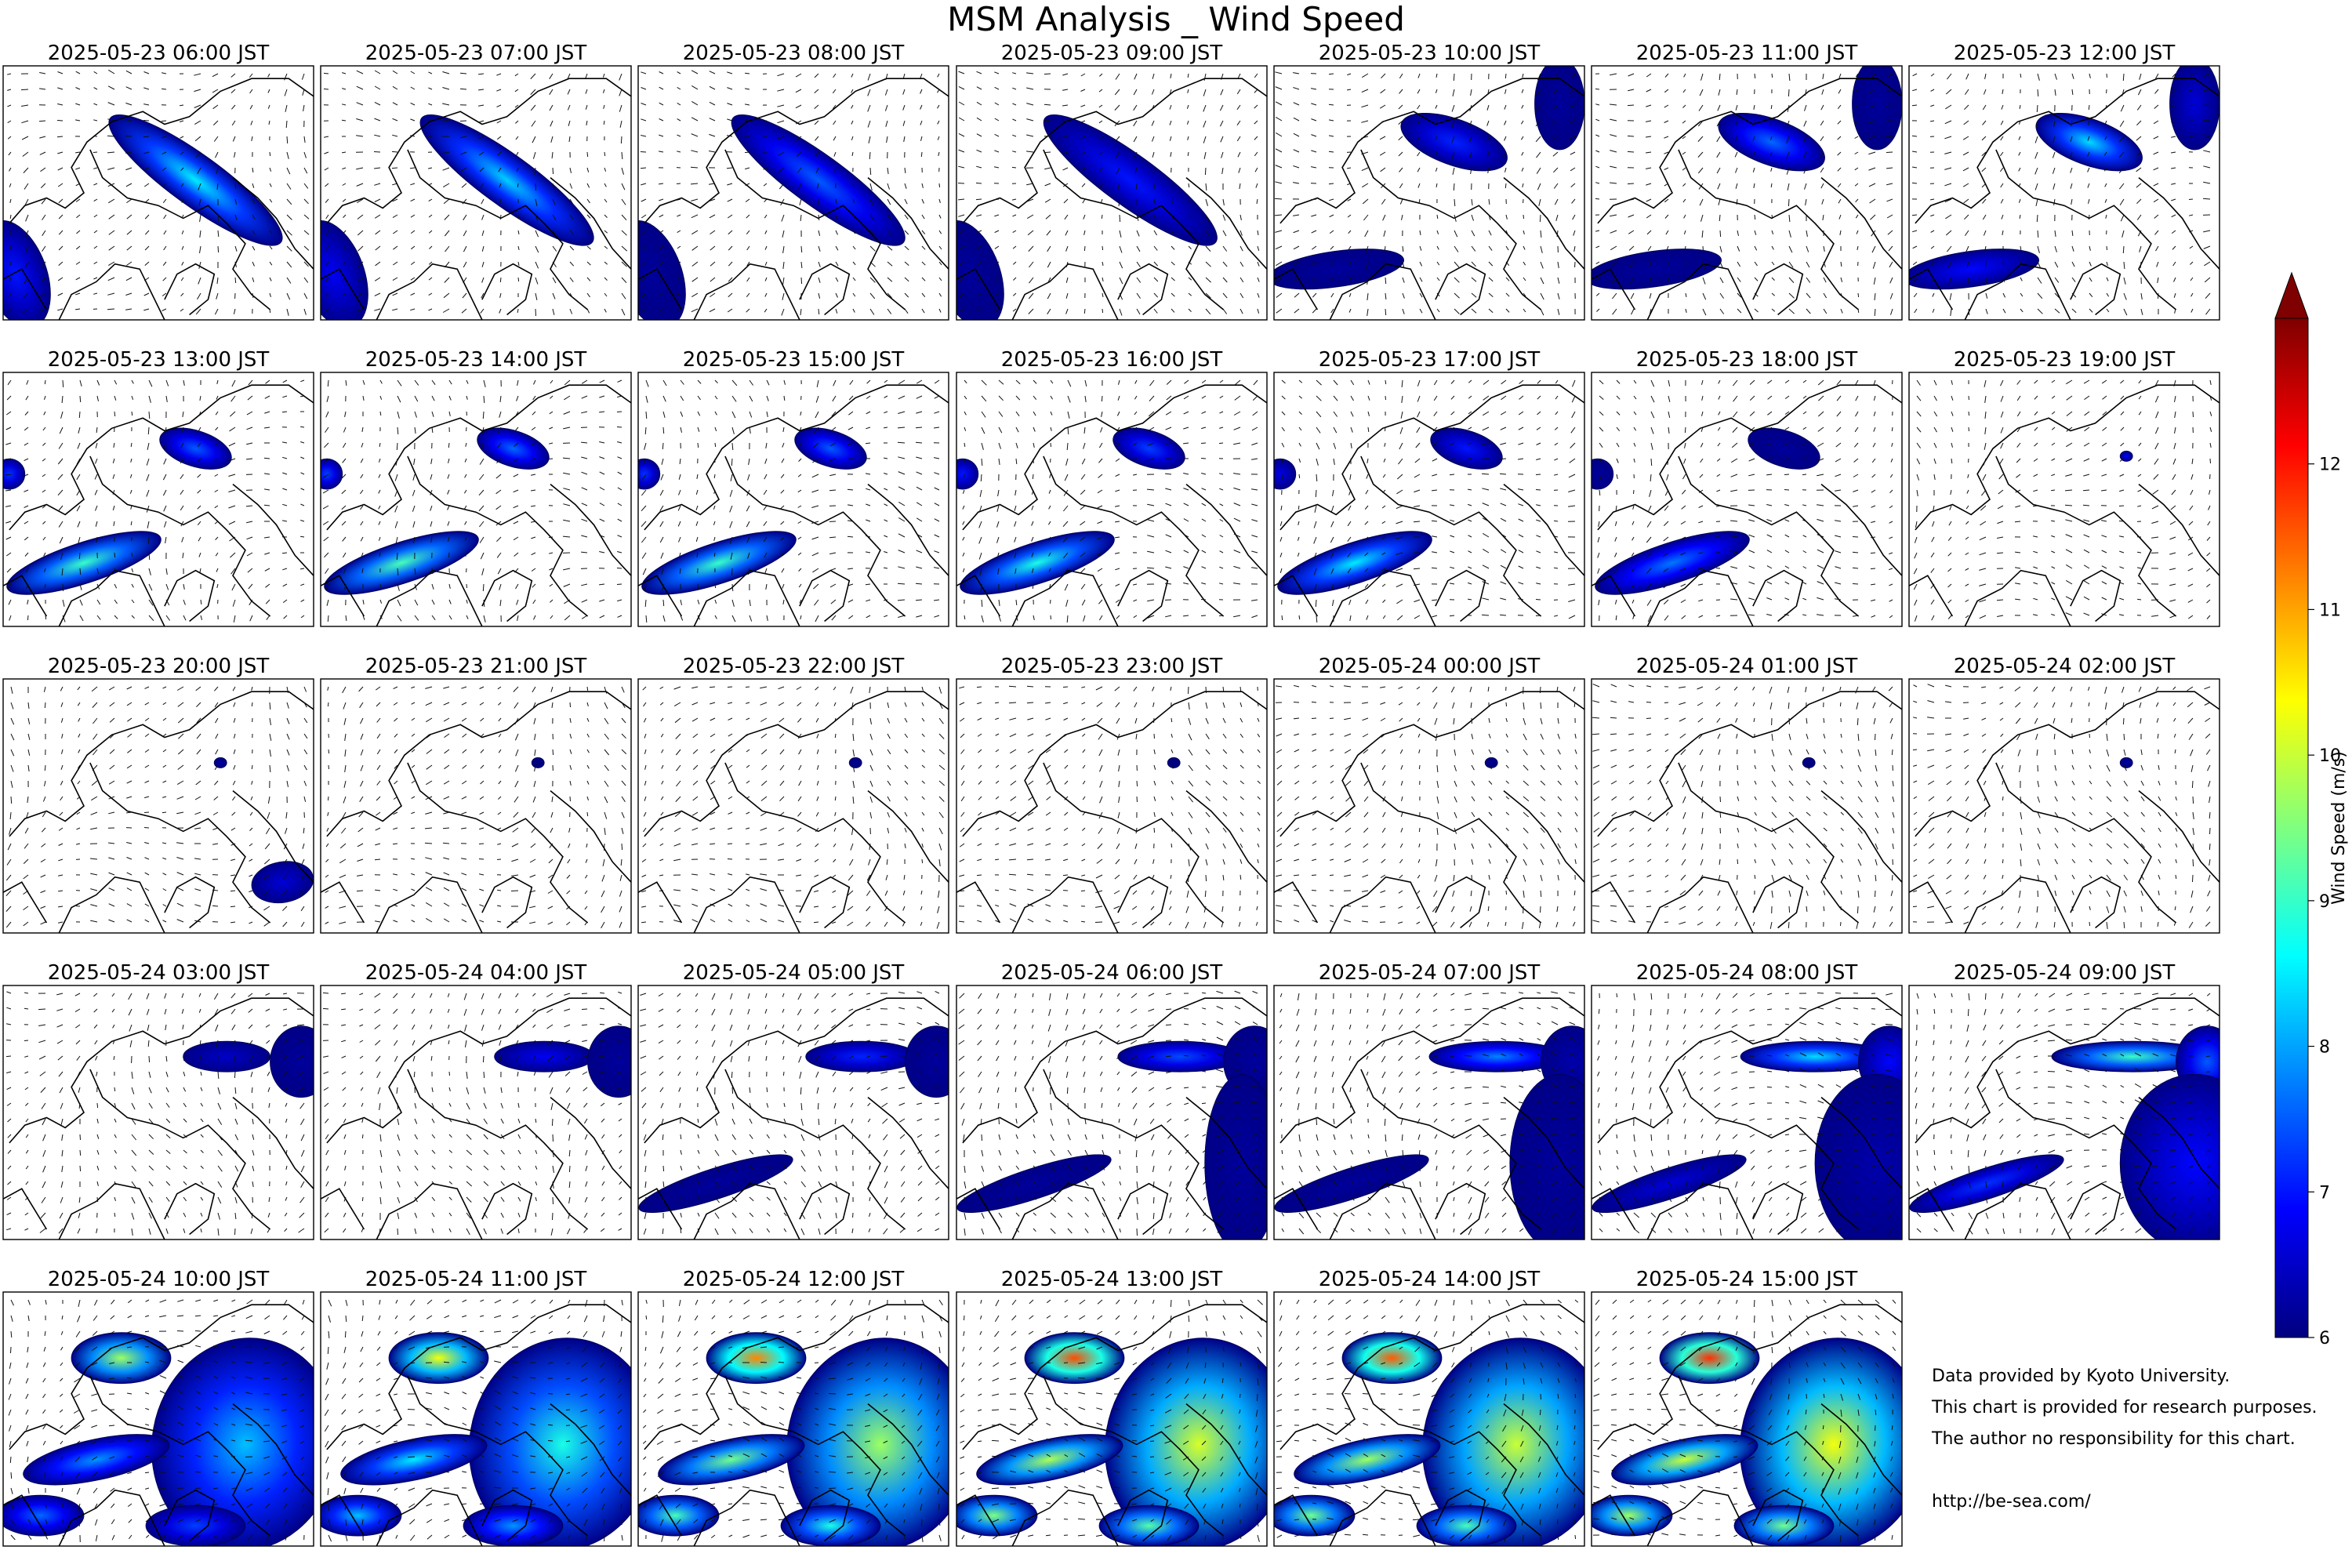  Describe the element at coordinates (476, 487) in the screenshot. I see `map-panel: 2025-05-23 14:00 JST` at that location.